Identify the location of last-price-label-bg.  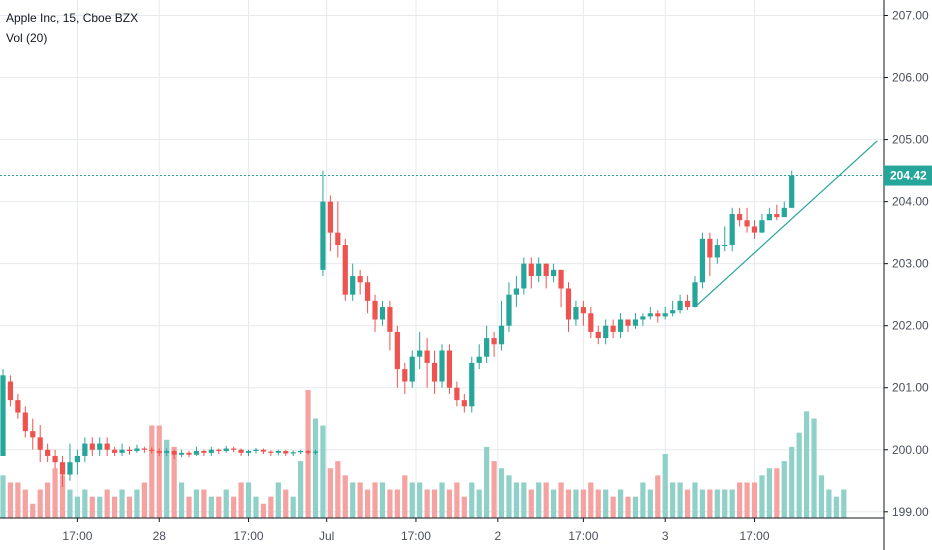
(908, 175).